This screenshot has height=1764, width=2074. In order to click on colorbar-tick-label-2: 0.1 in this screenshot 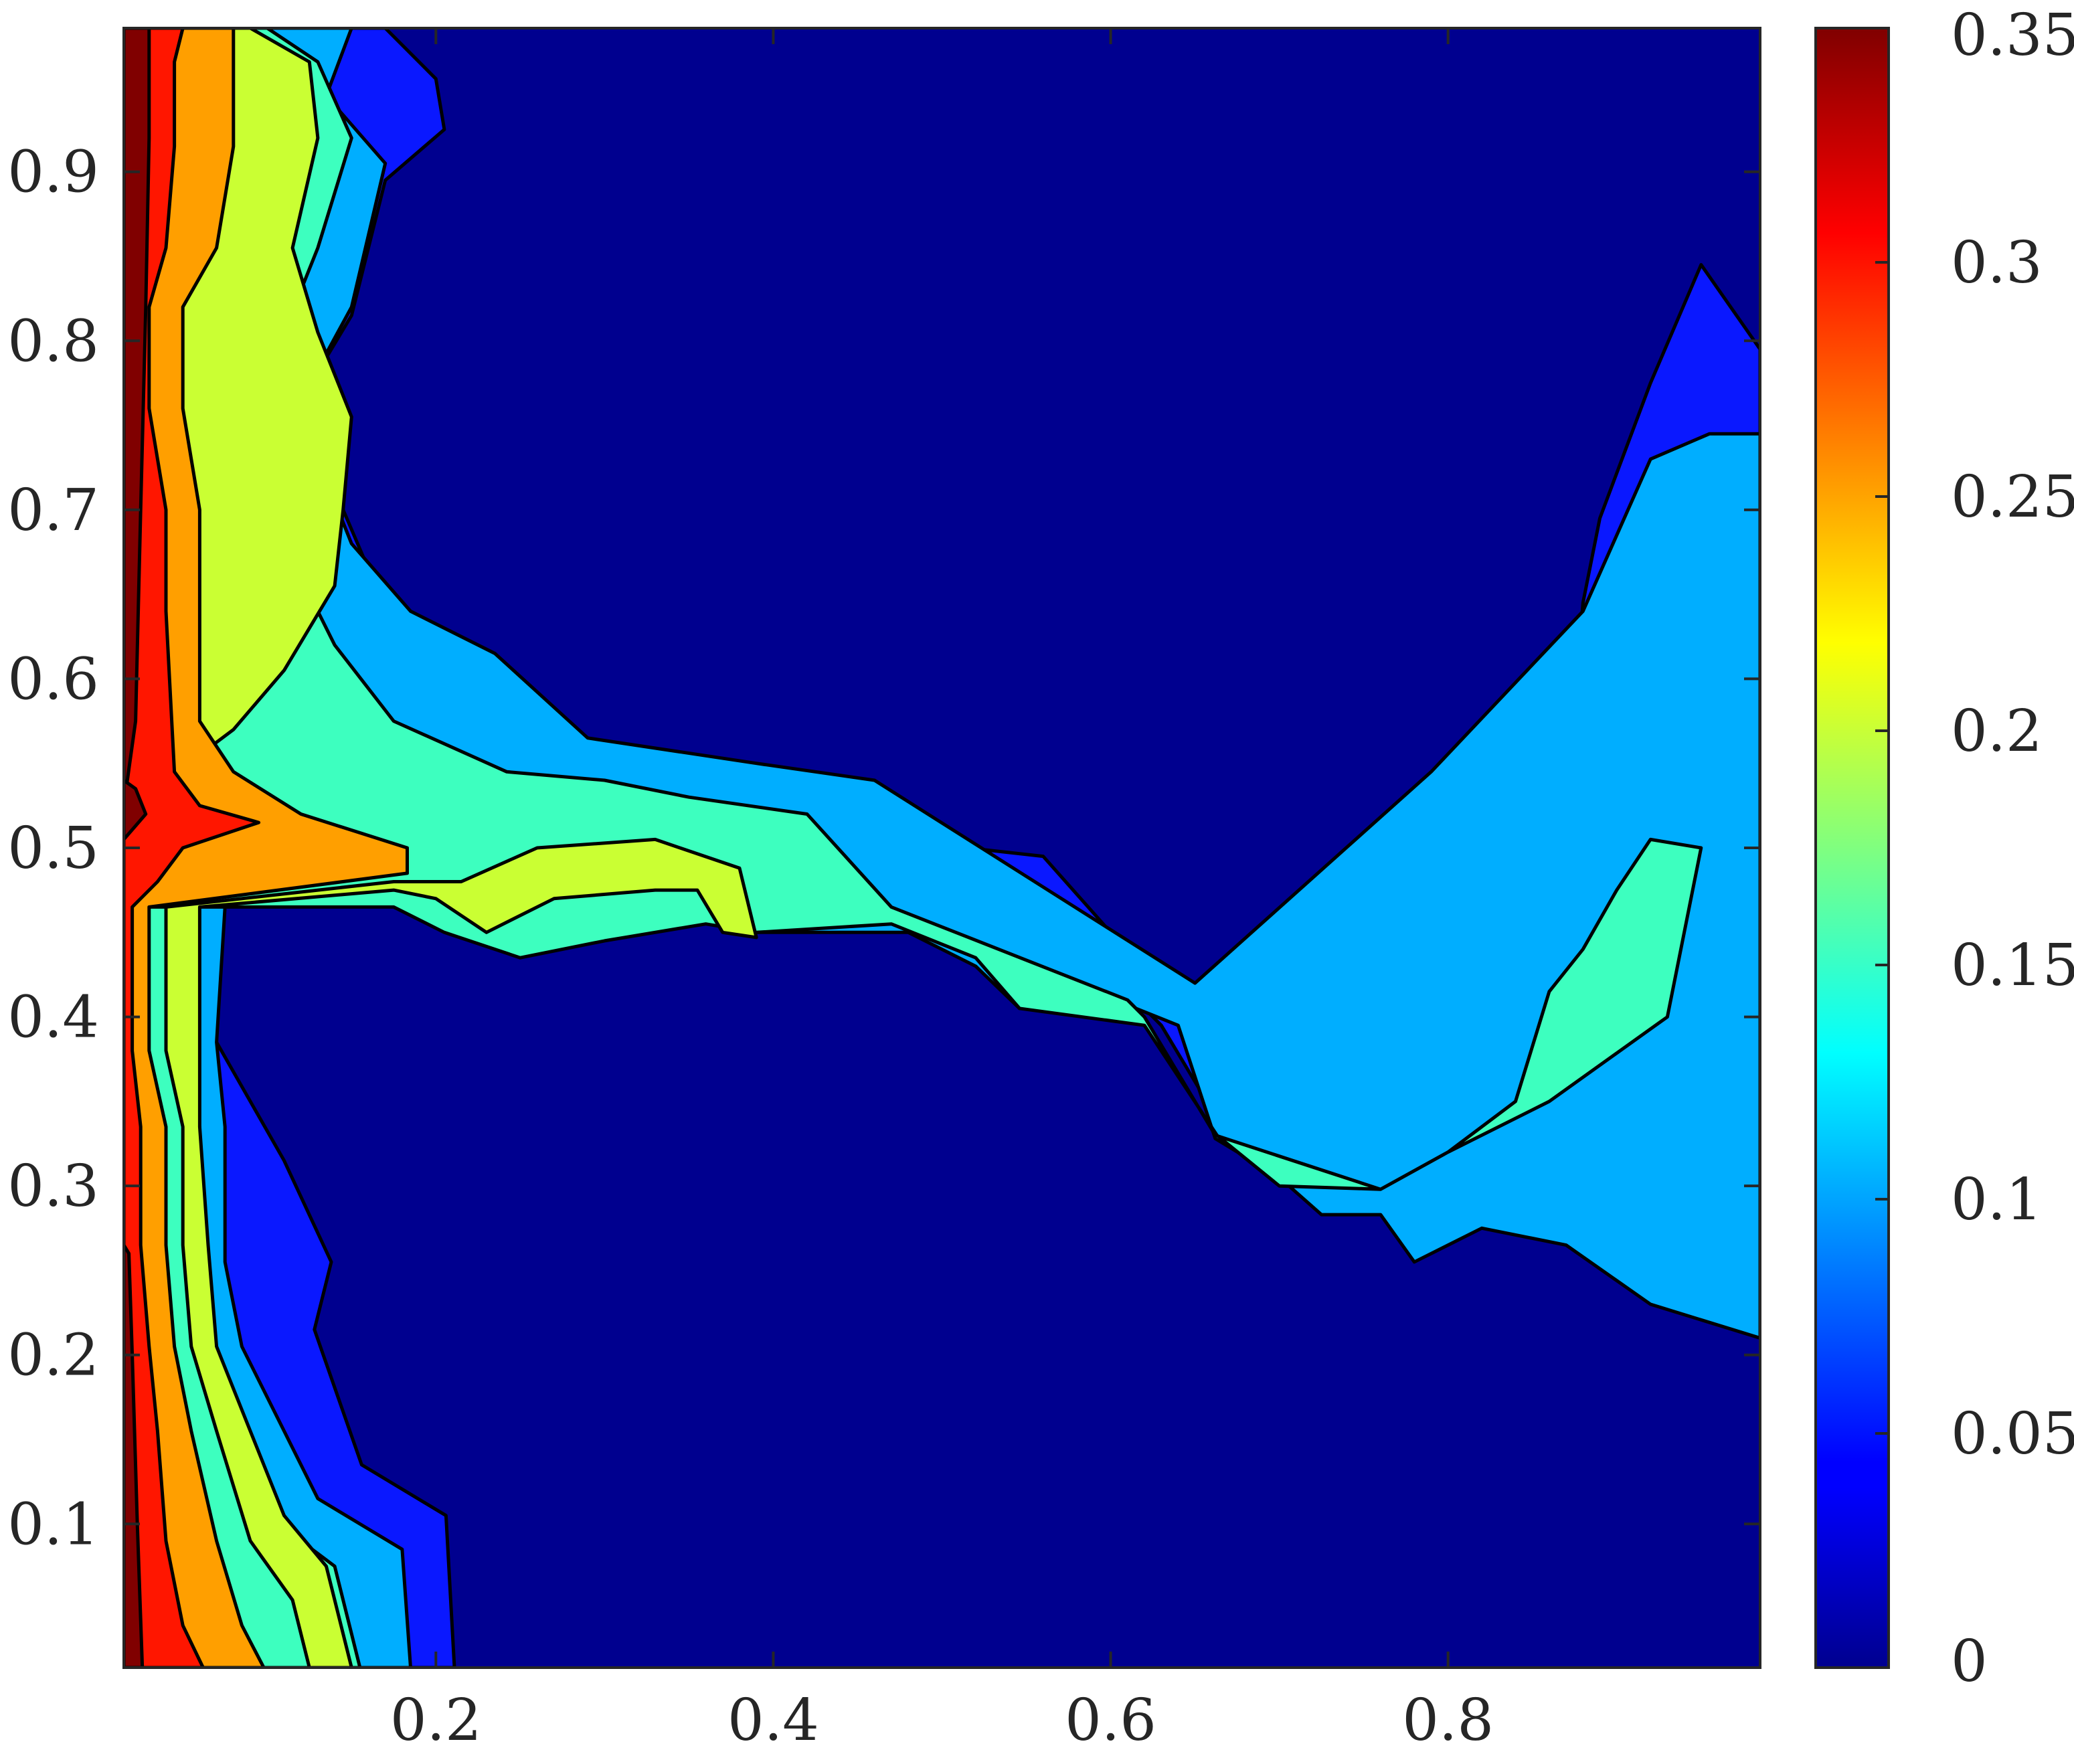, I will do `click(1997, 1199)`.